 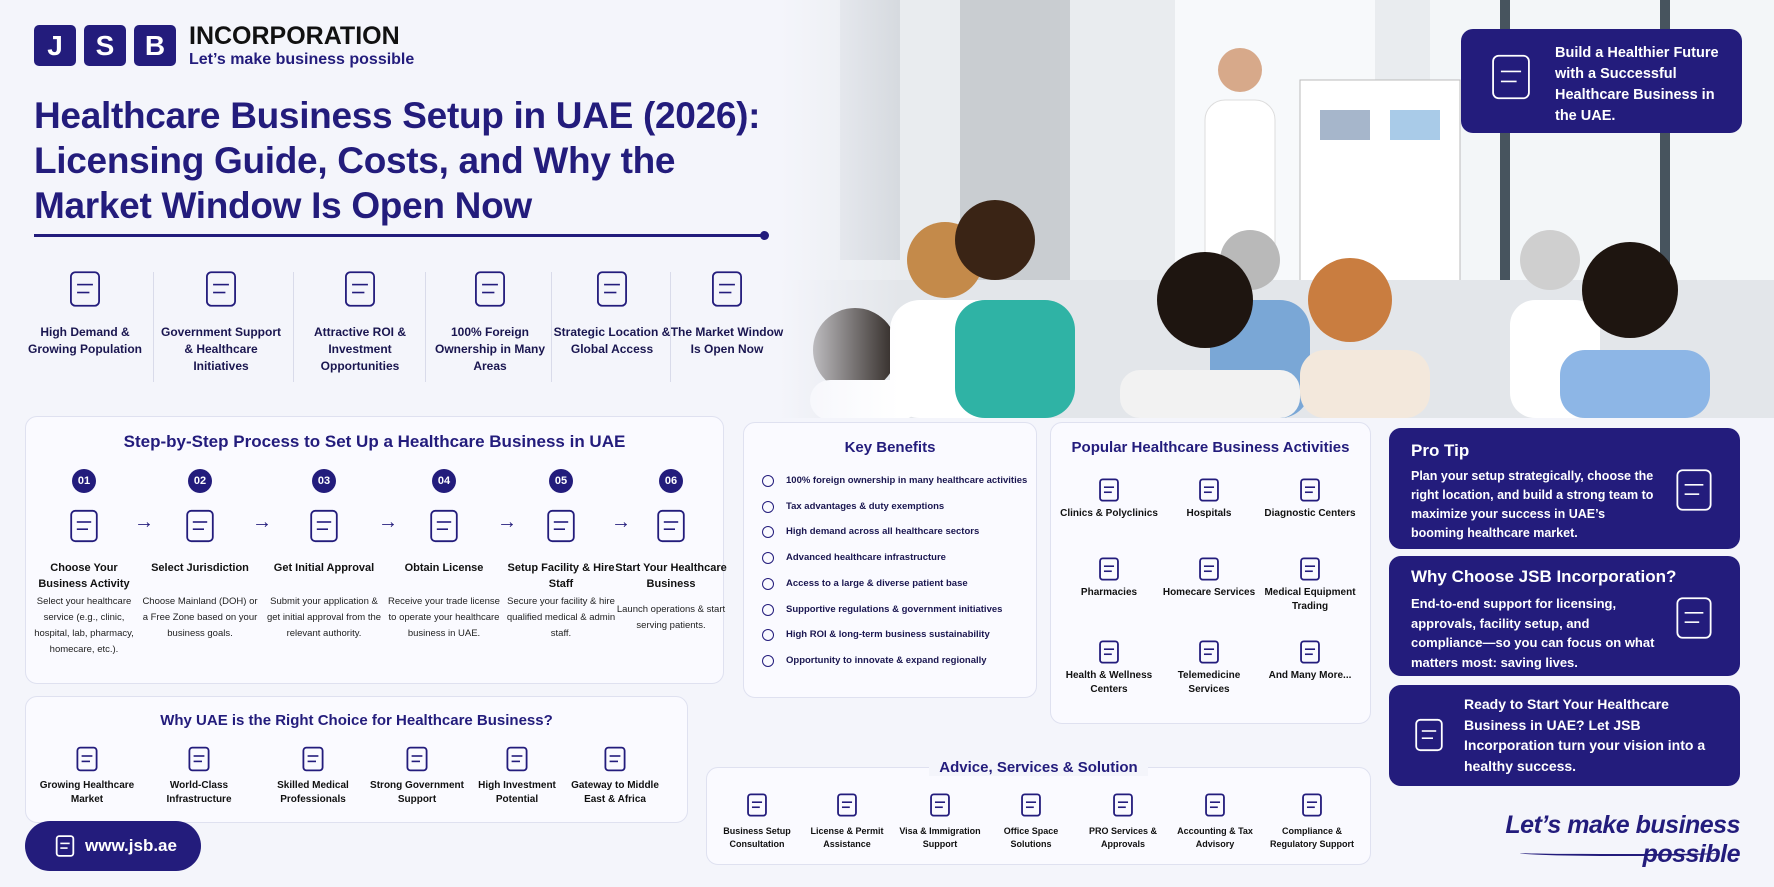 I want to click on pro-tip-title: Pro Tip, so click(x=1440, y=450).